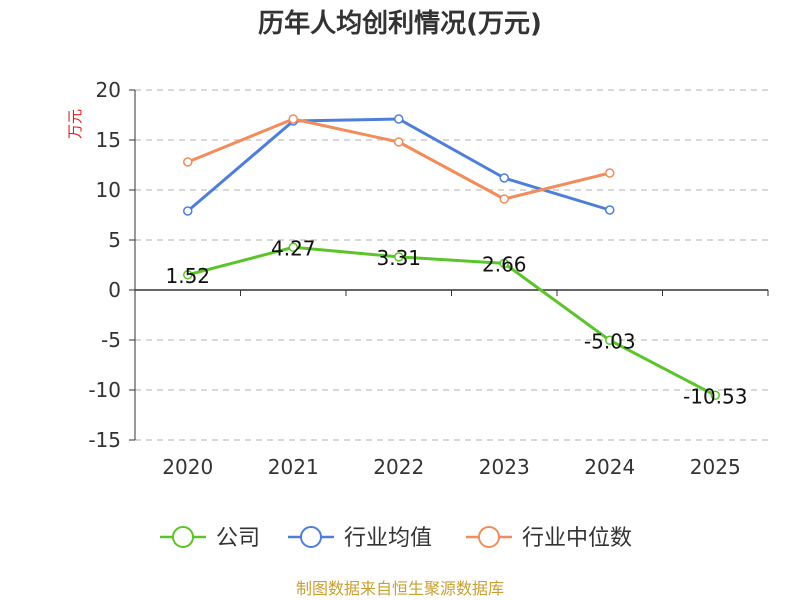 This screenshot has height=600, width=800. I want to click on x-tick-label: 2021, so click(293, 467).